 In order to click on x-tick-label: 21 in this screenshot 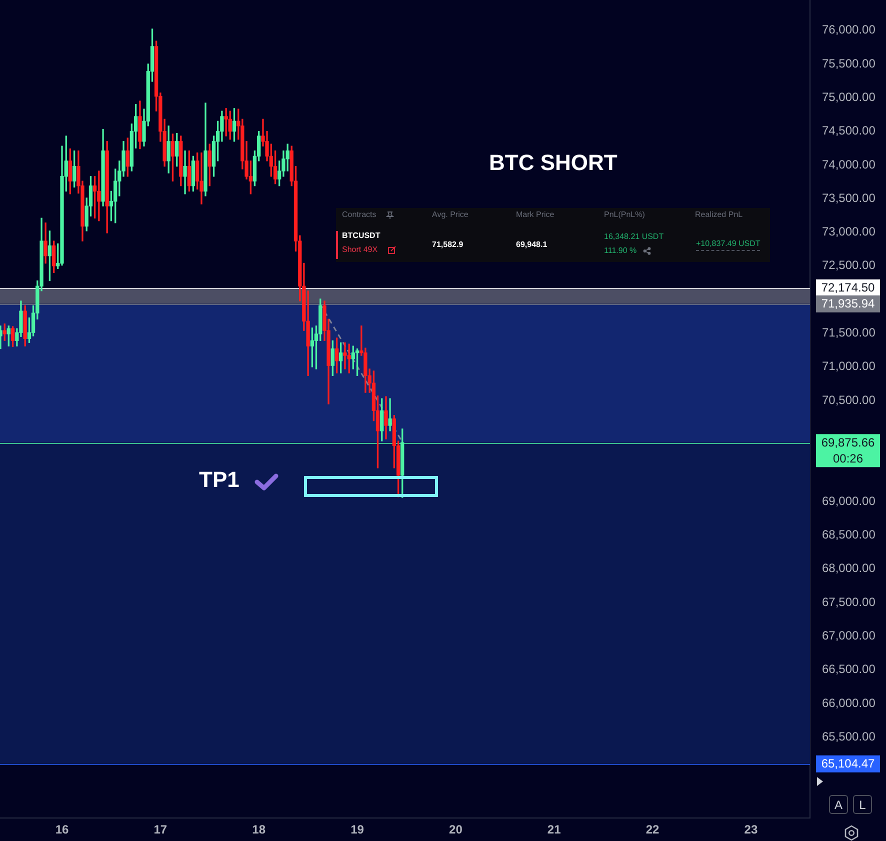, I will do `click(554, 829)`.